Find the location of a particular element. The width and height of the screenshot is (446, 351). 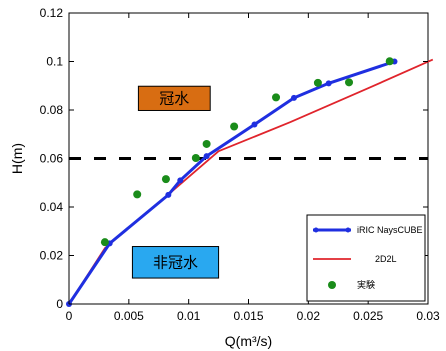

y-tick-label: 0.1 is located at coordinates (54, 62).